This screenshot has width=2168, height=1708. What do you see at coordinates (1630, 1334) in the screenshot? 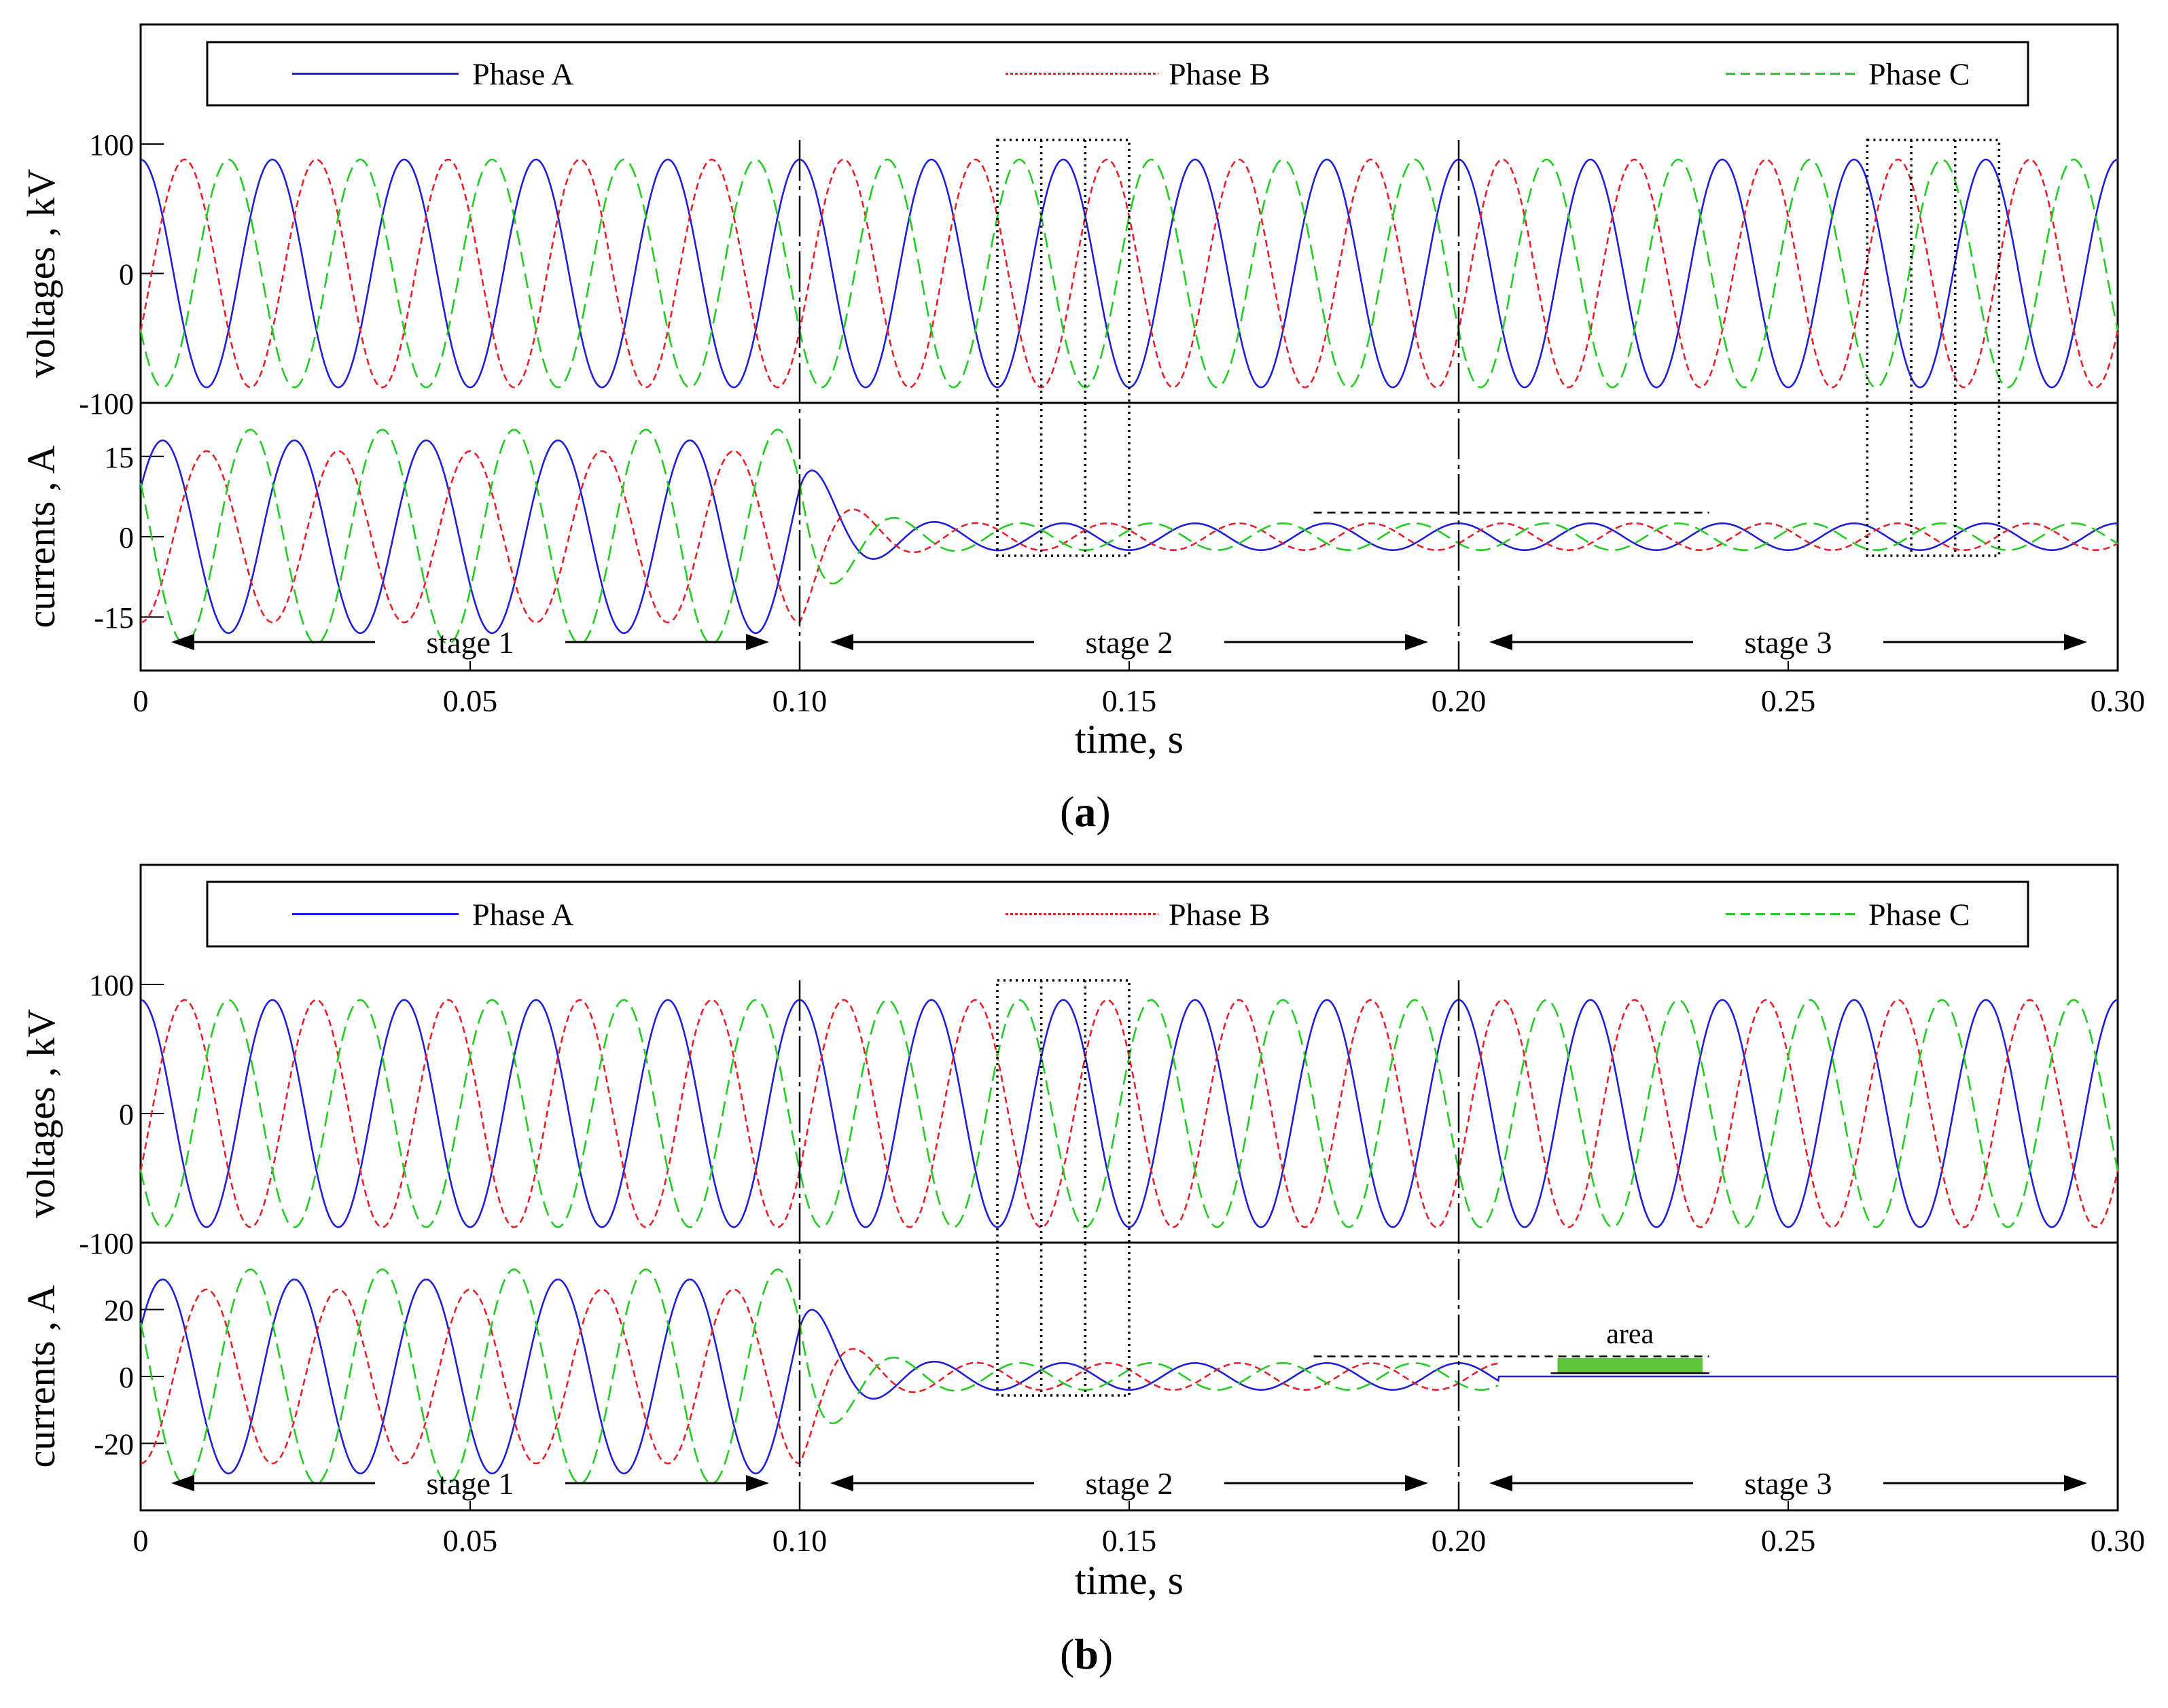
I see `area-label: area` at bounding box center [1630, 1334].